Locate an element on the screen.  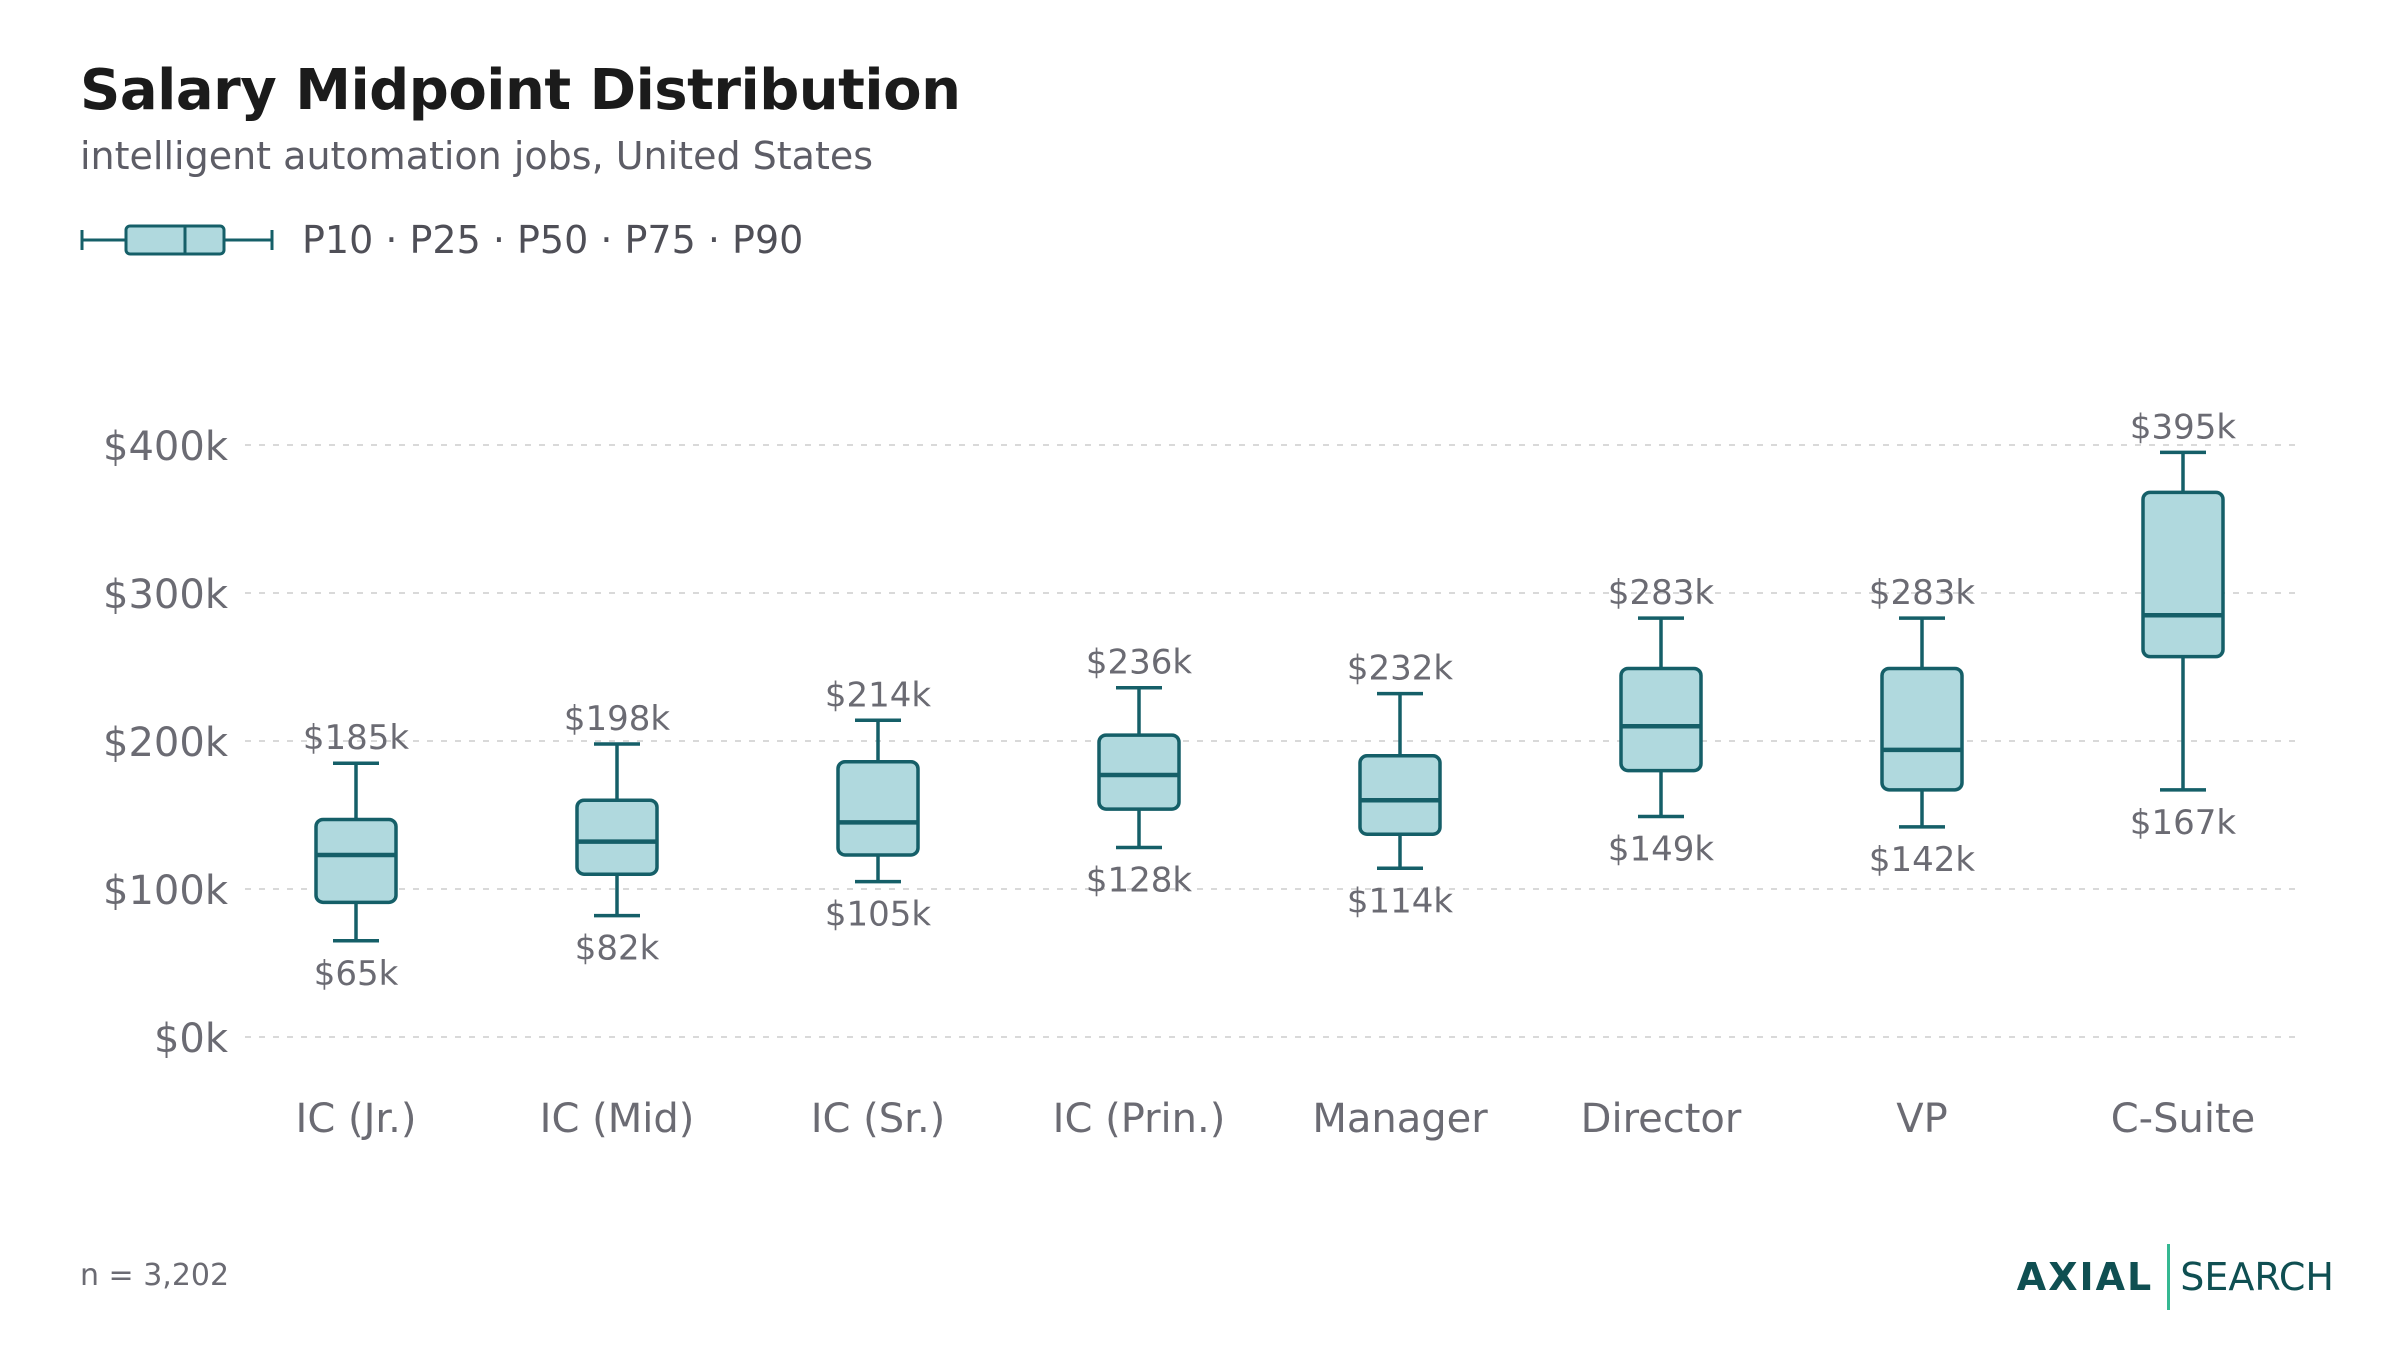
p90-label: $198k is located at coordinates (617, 719).